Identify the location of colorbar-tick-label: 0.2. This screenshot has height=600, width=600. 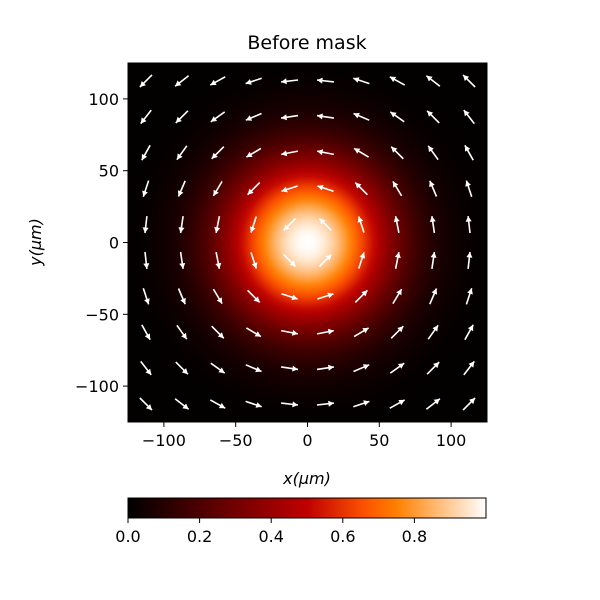
(199, 536).